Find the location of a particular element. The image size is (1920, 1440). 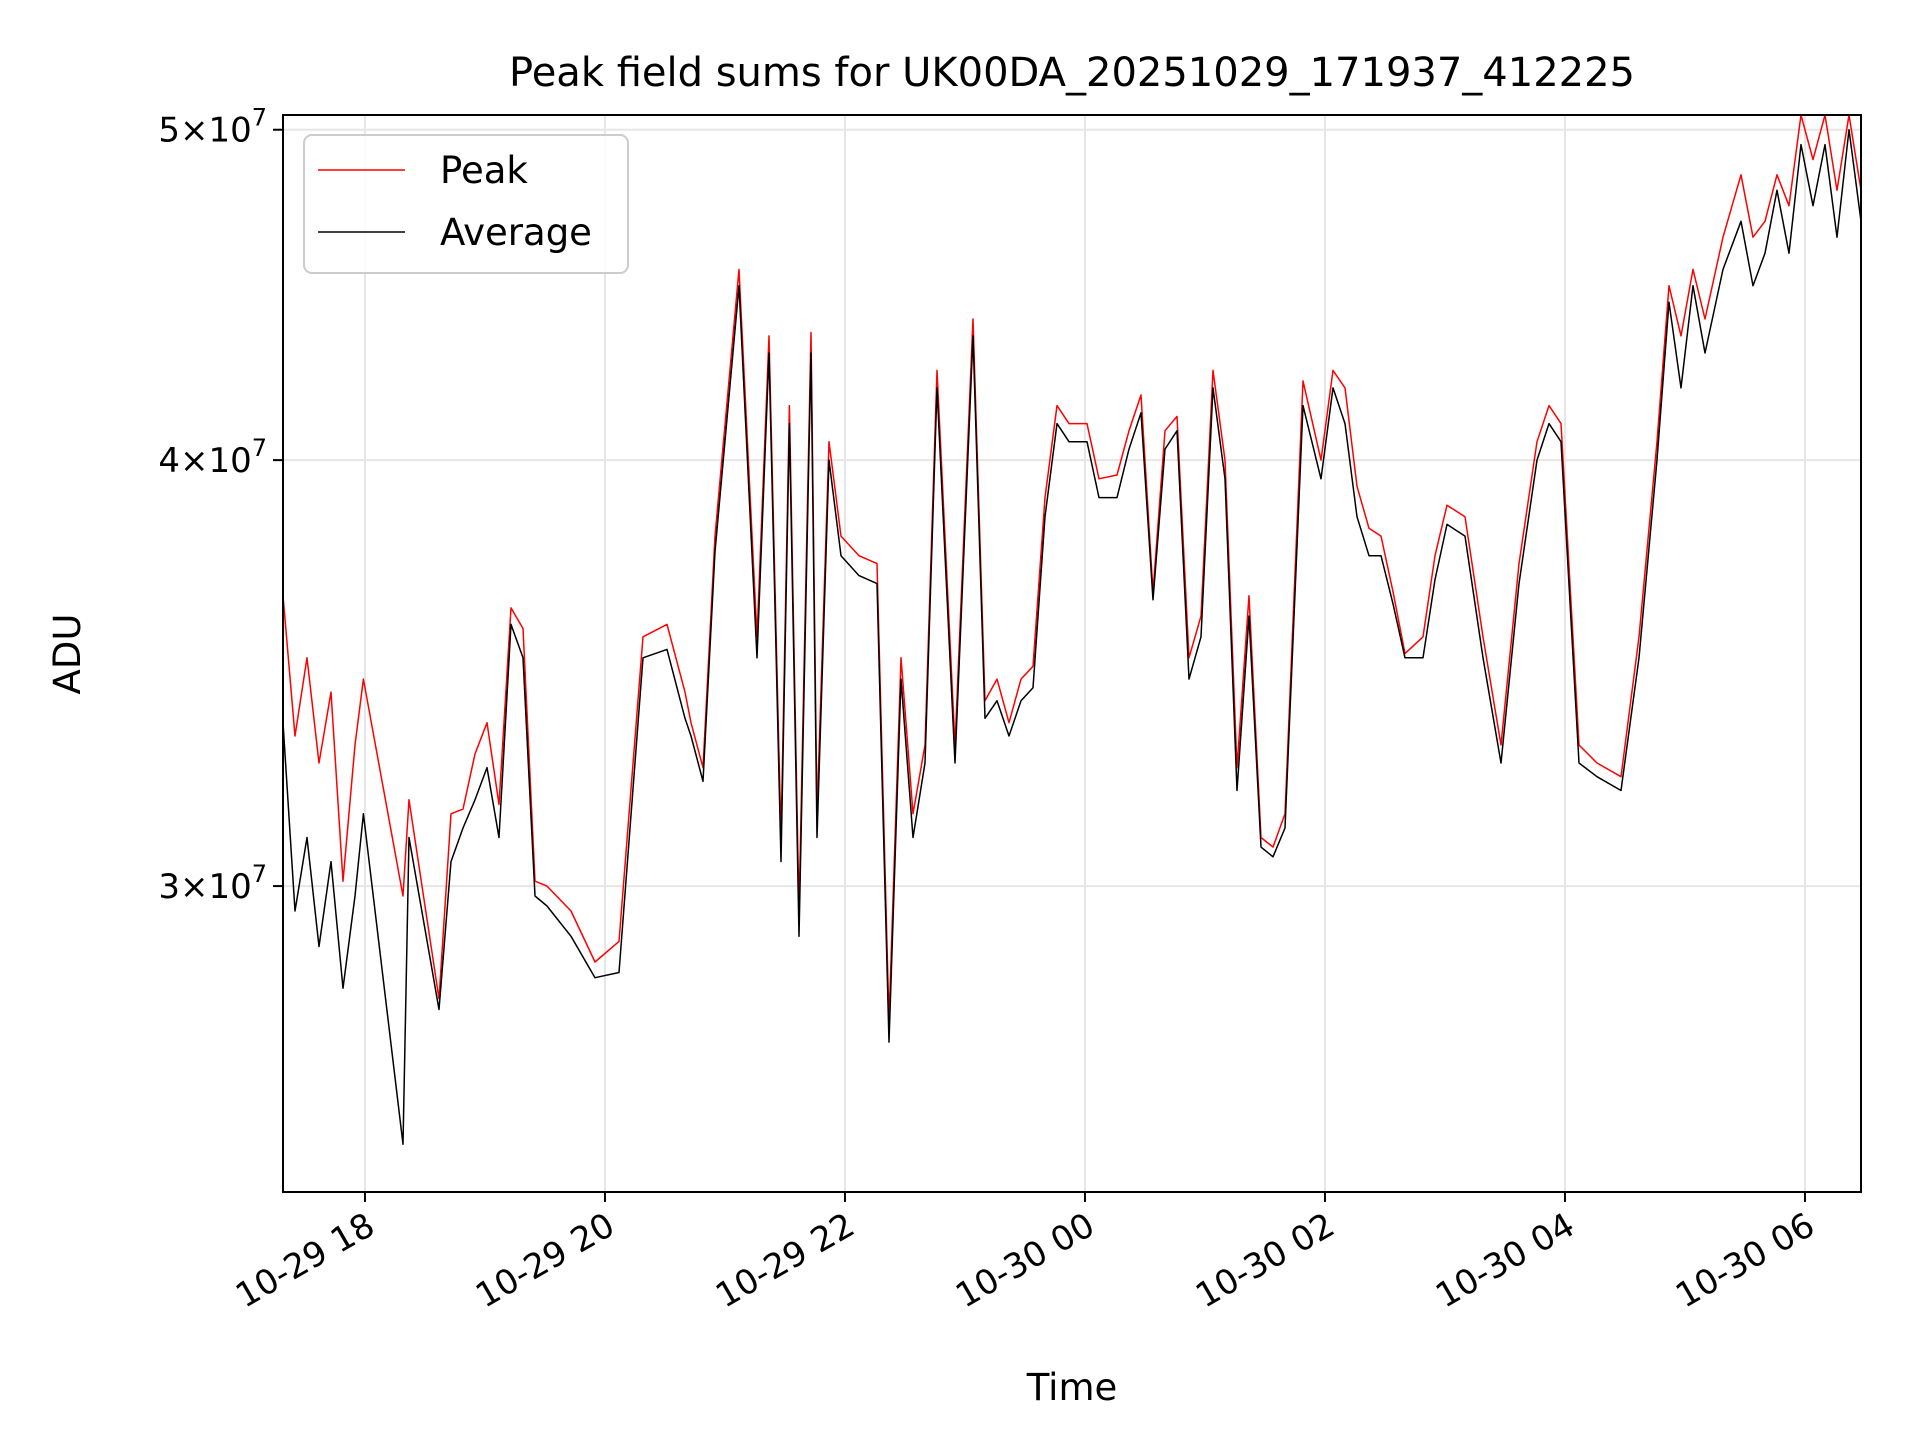

y-axis-label: ADU is located at coordinates (67, 654).